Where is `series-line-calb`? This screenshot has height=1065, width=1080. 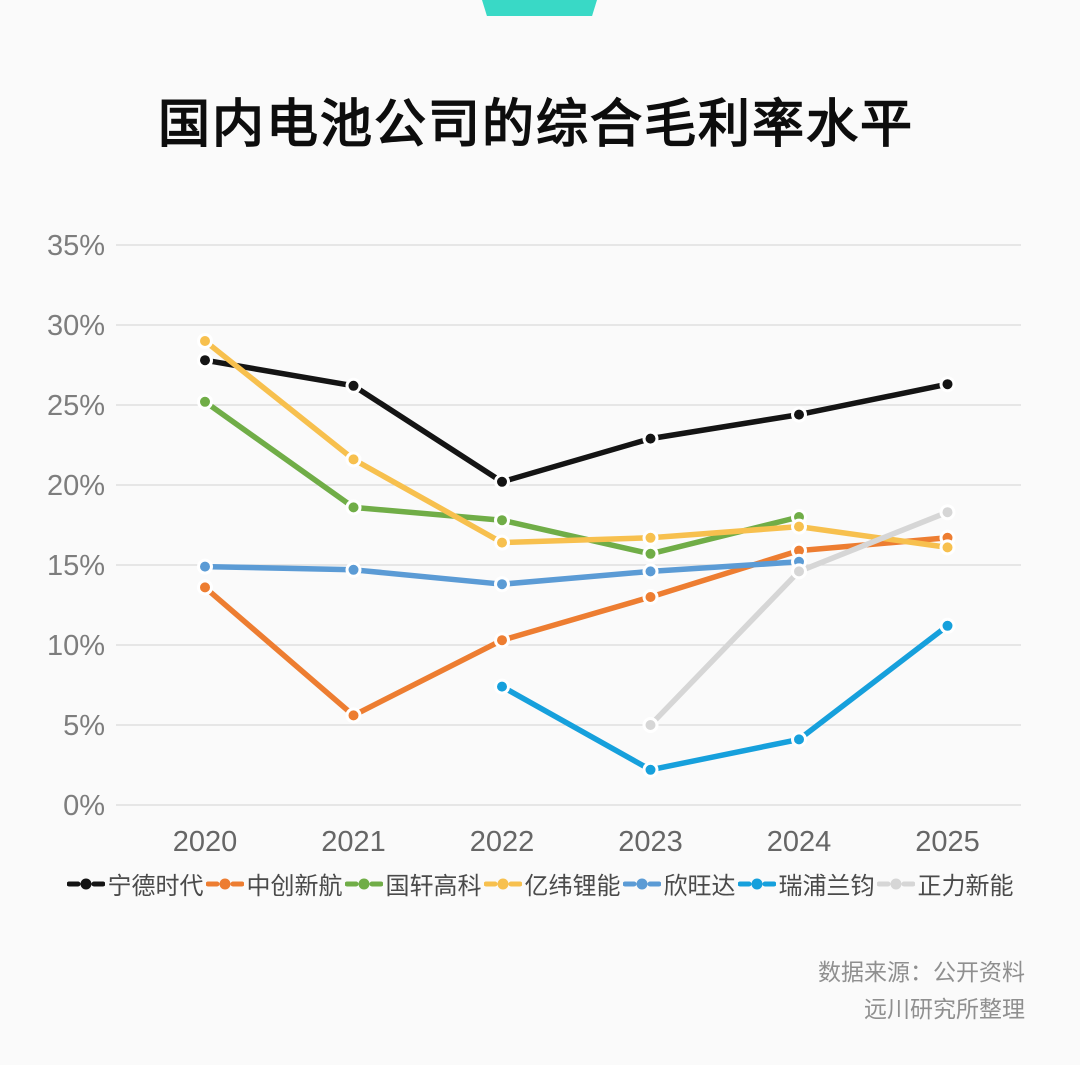 series-line-calb is located at coordinates (576, 627).